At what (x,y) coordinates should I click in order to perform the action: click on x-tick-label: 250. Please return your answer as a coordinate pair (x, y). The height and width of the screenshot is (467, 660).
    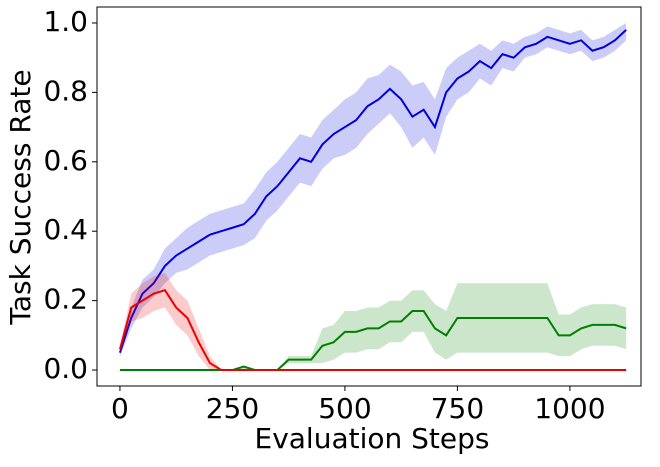
    Looking at the image, I should click on (232, 408).